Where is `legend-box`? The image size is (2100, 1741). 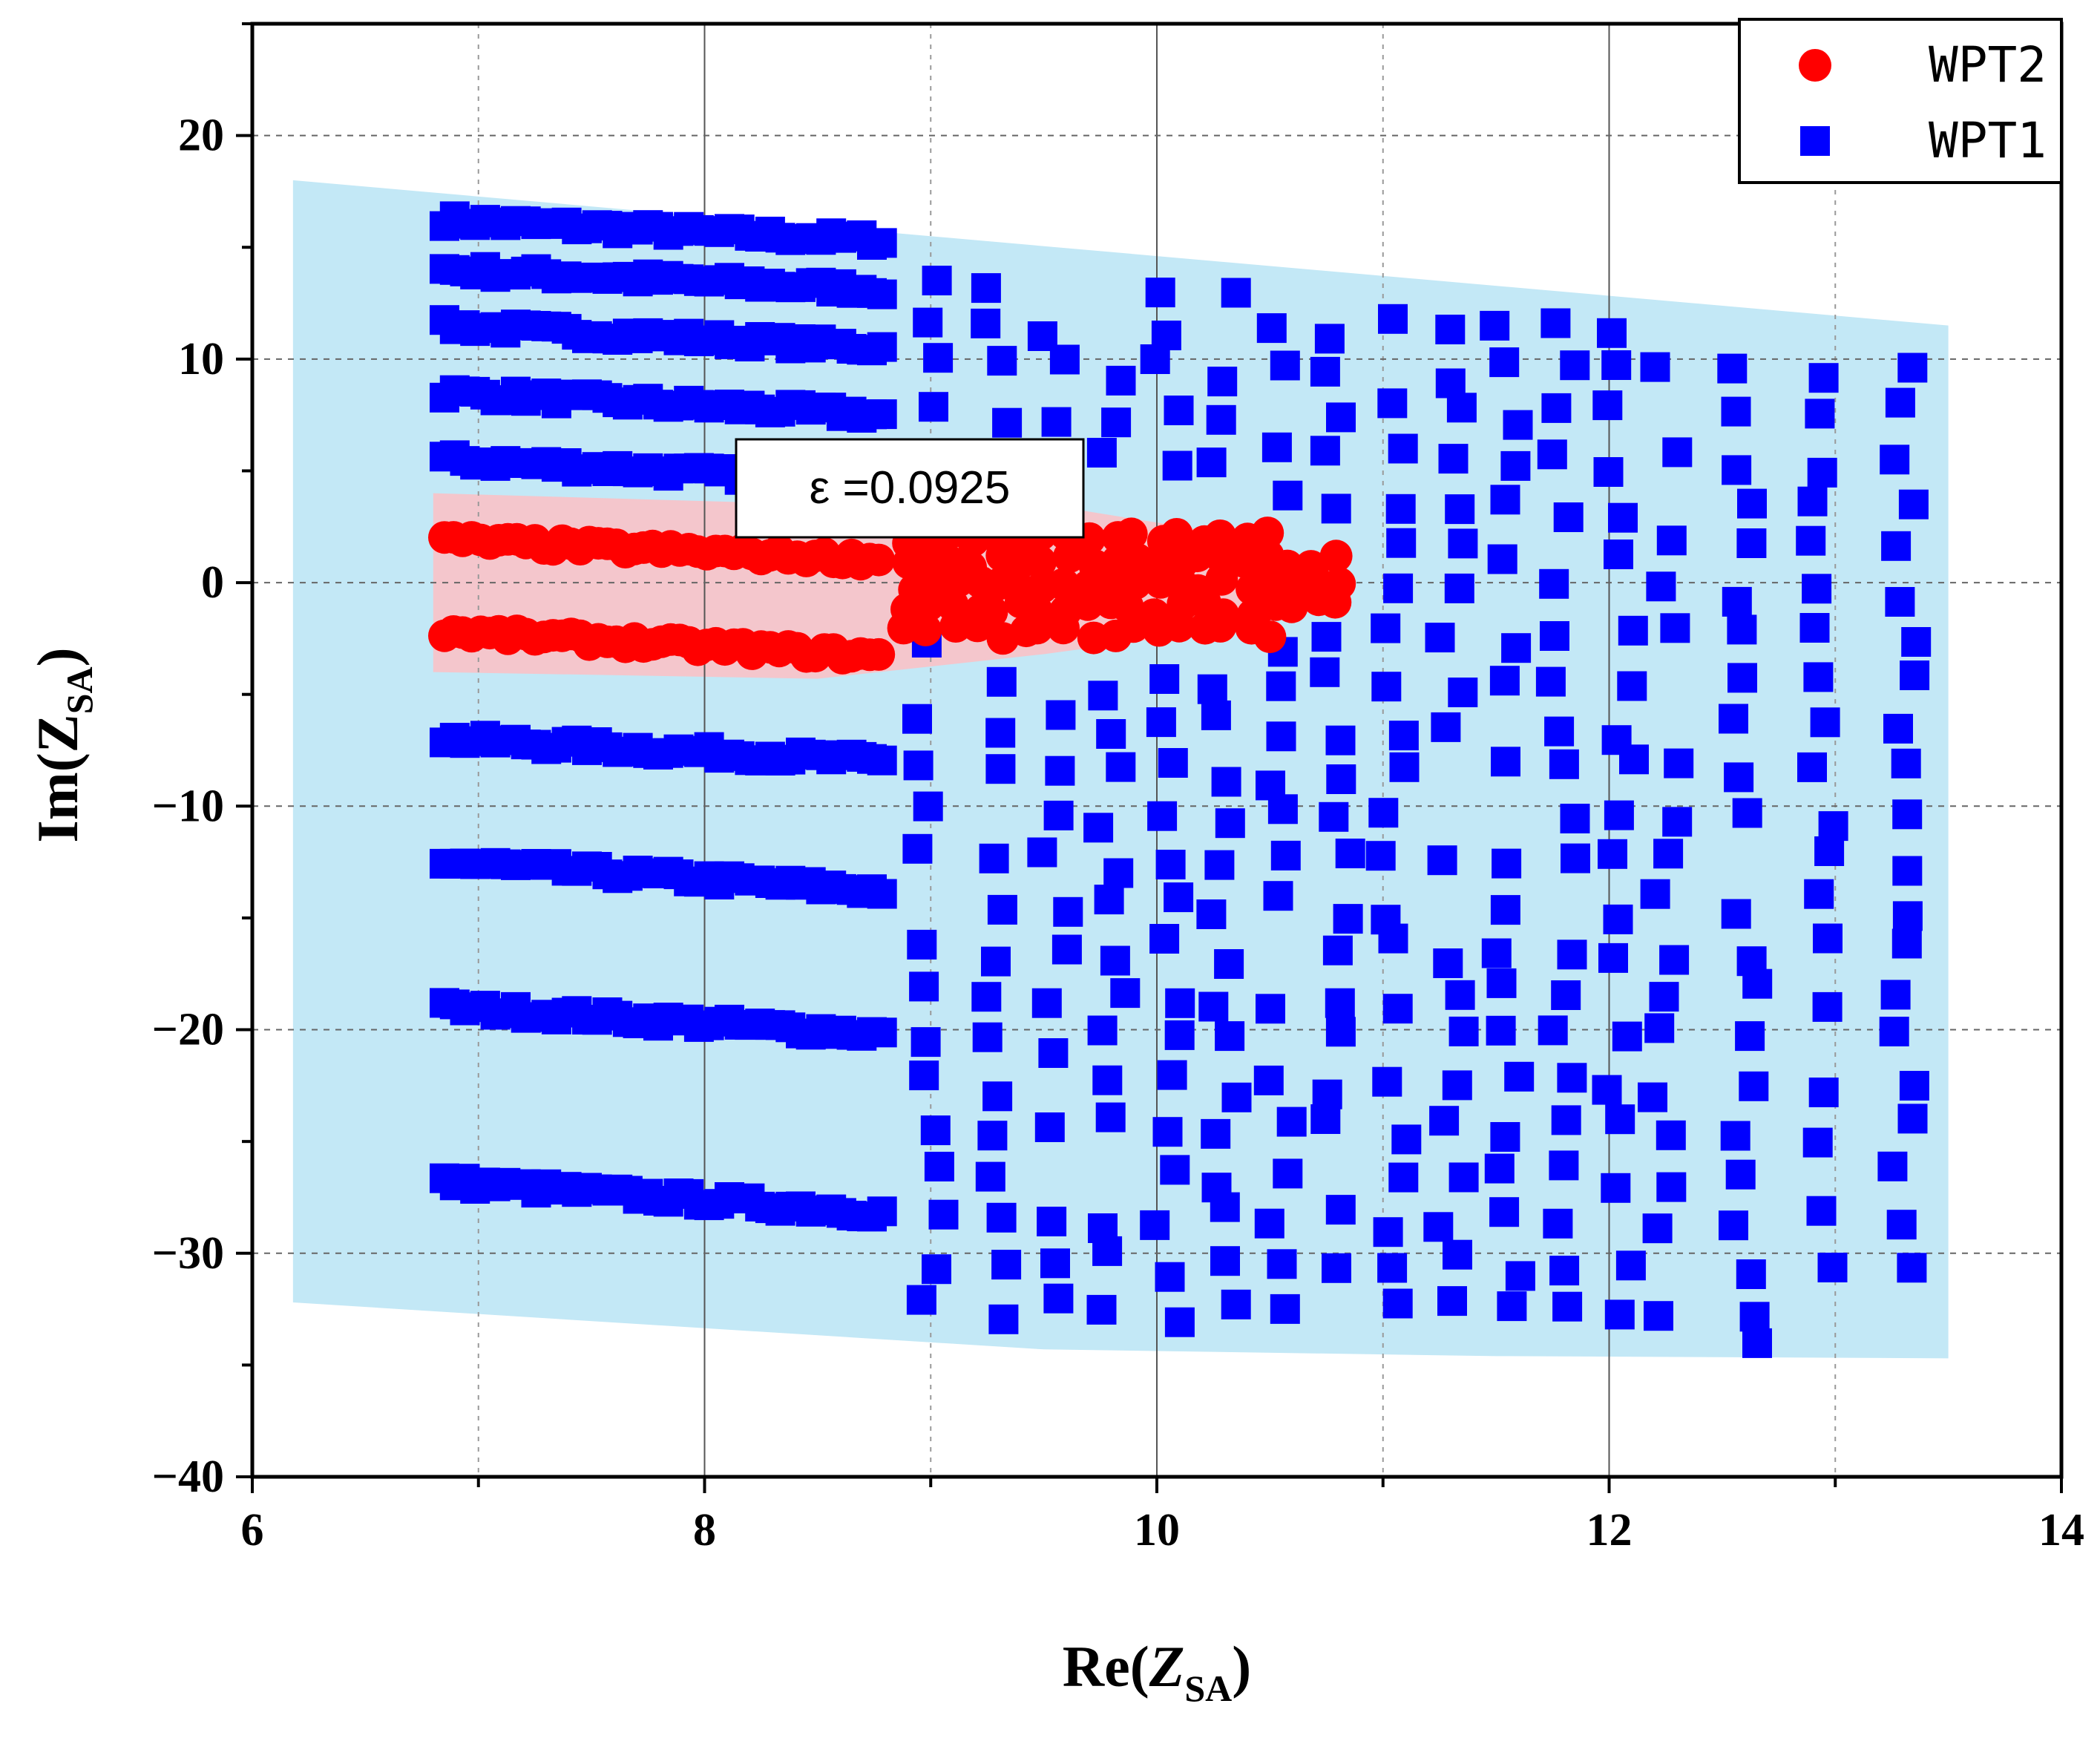 legend-box is located at coordinates (1901, 101).